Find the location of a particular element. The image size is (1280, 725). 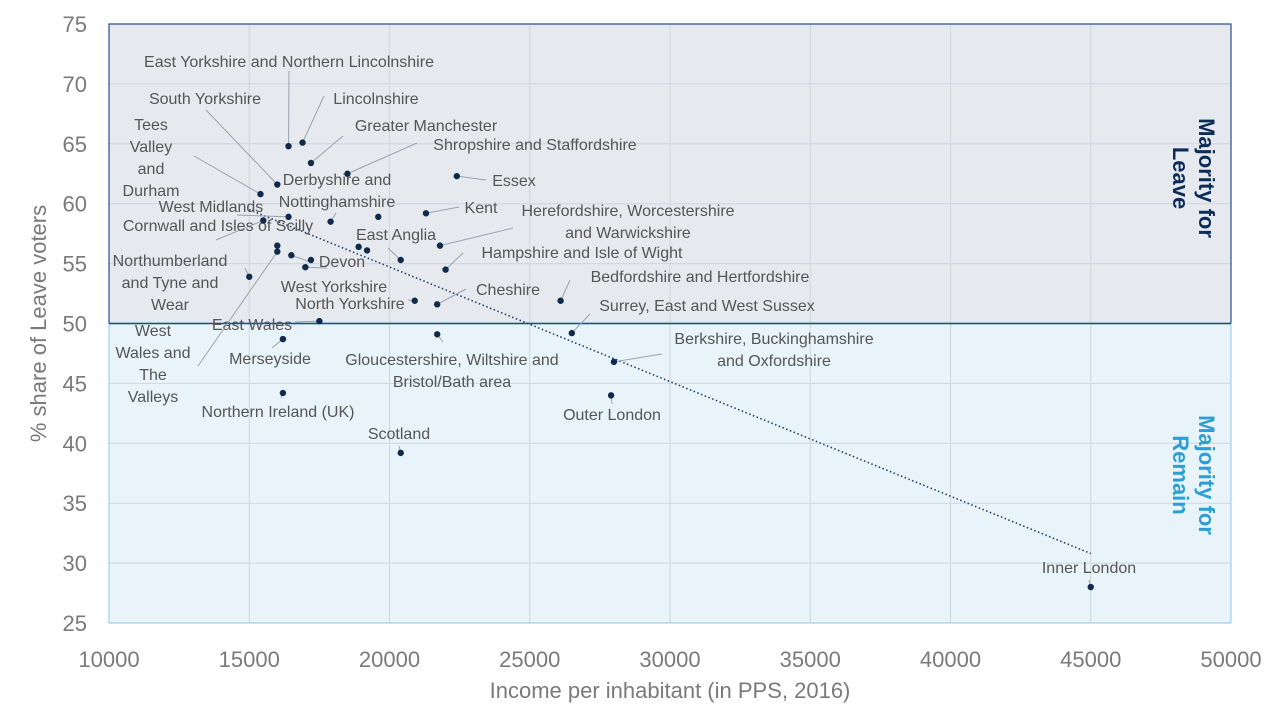

point-label: The is located at coordinates (153, 375).